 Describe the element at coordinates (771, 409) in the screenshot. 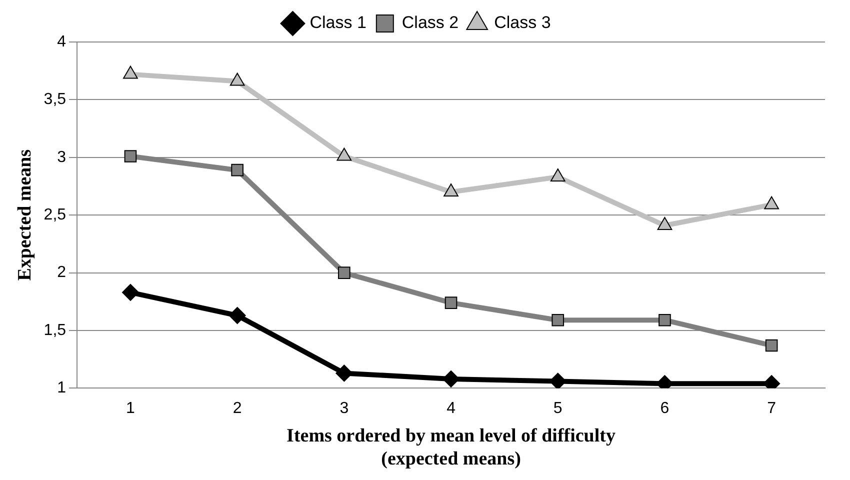

I see `x-tick-label: 7` at that location.